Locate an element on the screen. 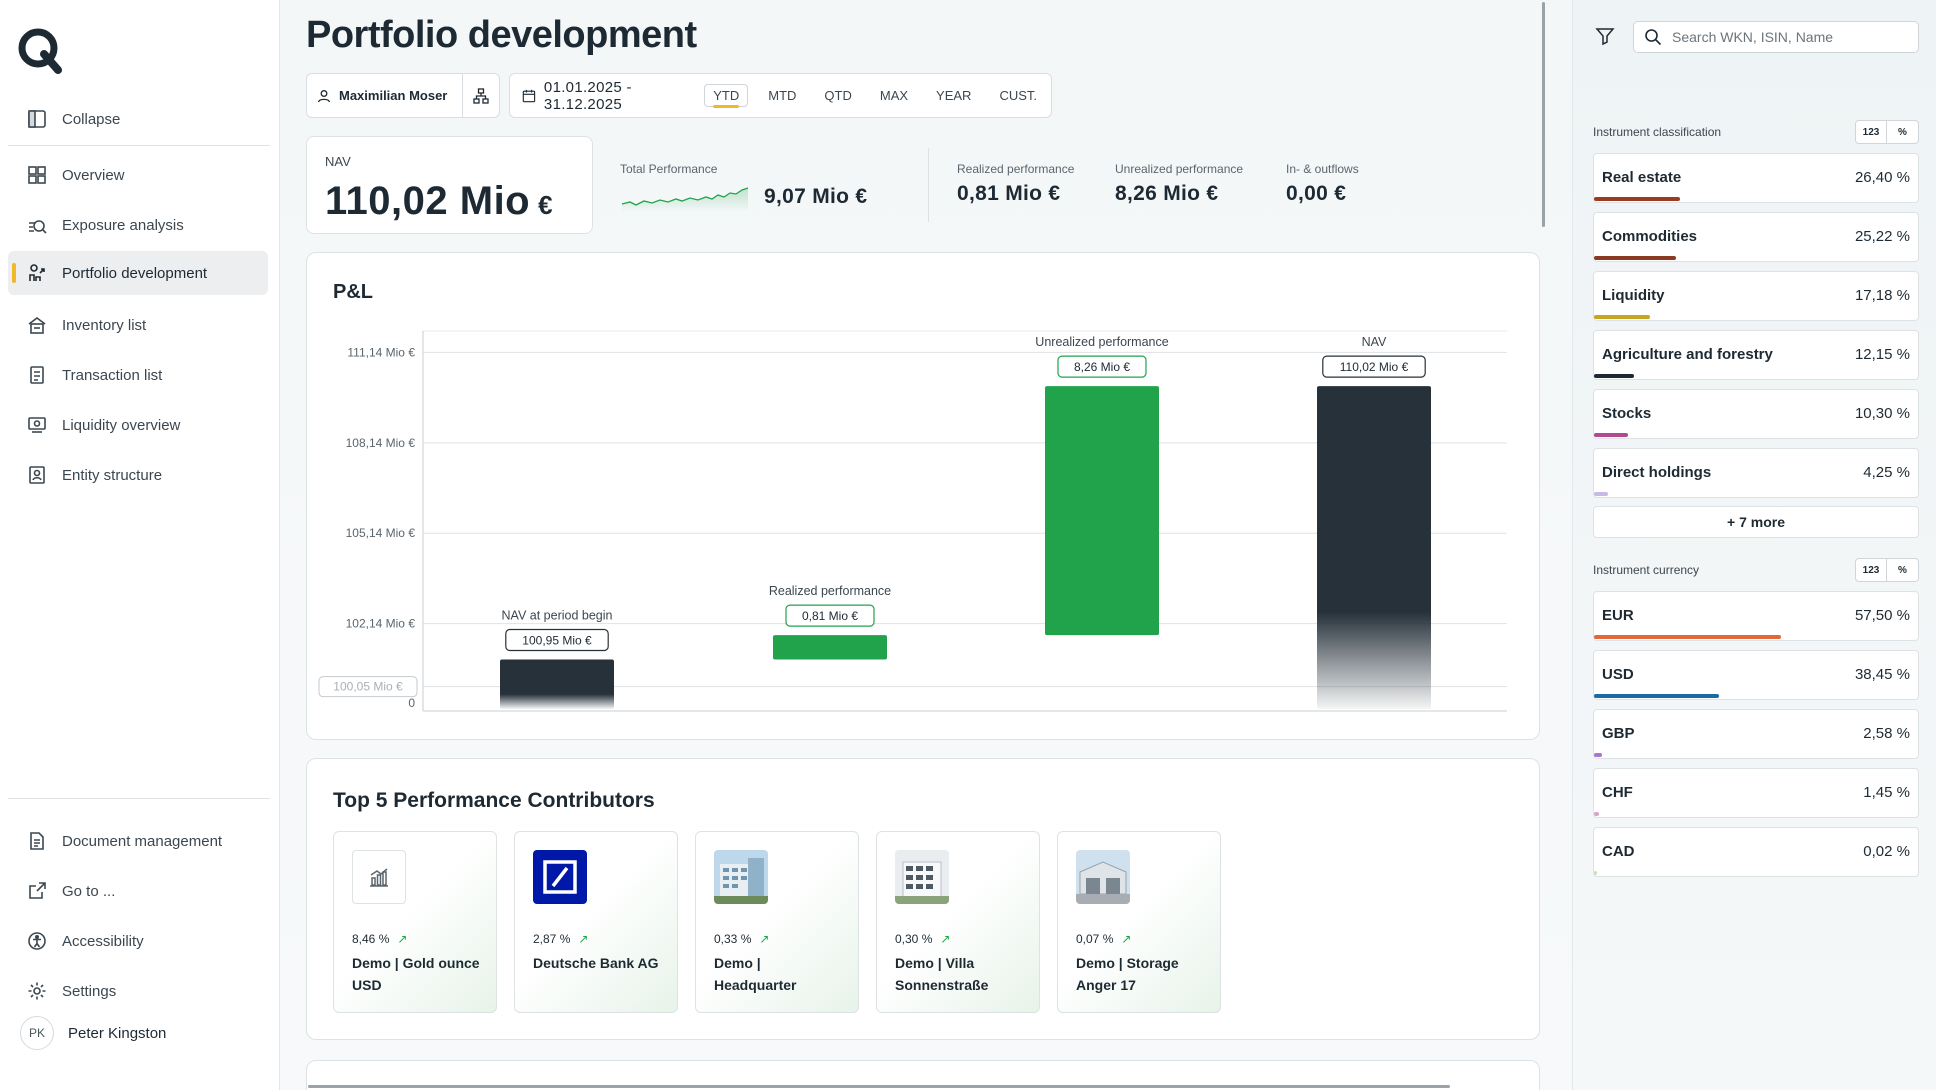 This screenshot has width=1936, height=1090. search-icon is located at coordinates (1653, 37).